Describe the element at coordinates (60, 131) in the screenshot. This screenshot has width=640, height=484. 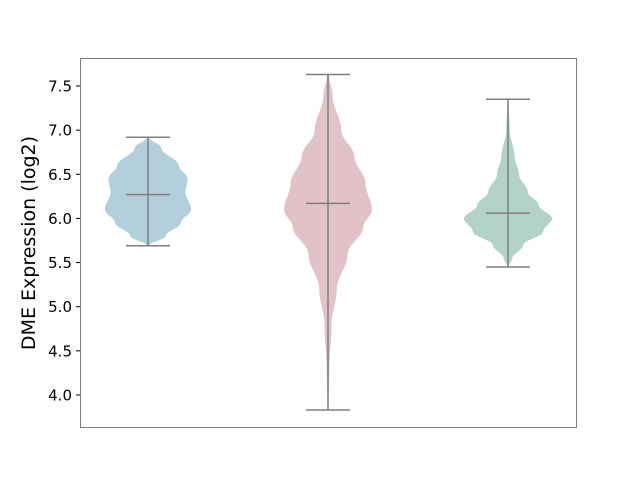
I see `y-tick-label: 7.0` at that location.